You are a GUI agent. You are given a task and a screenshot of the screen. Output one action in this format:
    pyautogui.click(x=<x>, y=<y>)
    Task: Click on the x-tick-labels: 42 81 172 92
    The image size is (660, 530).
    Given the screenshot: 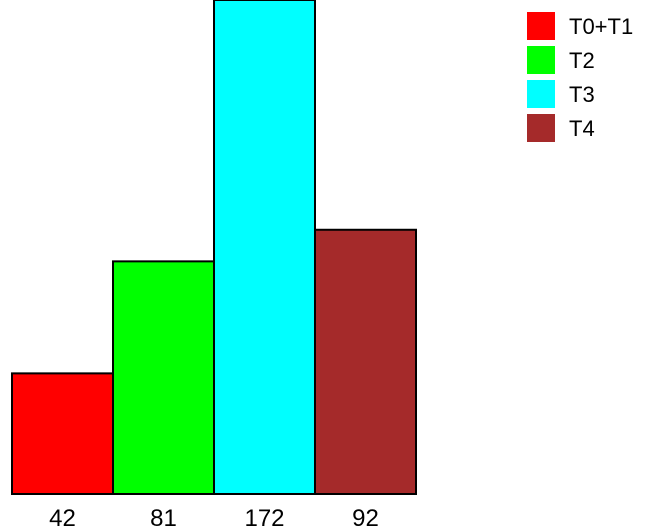 What is the action you would take?
    pyautogui.click(x=214, y=517)
    